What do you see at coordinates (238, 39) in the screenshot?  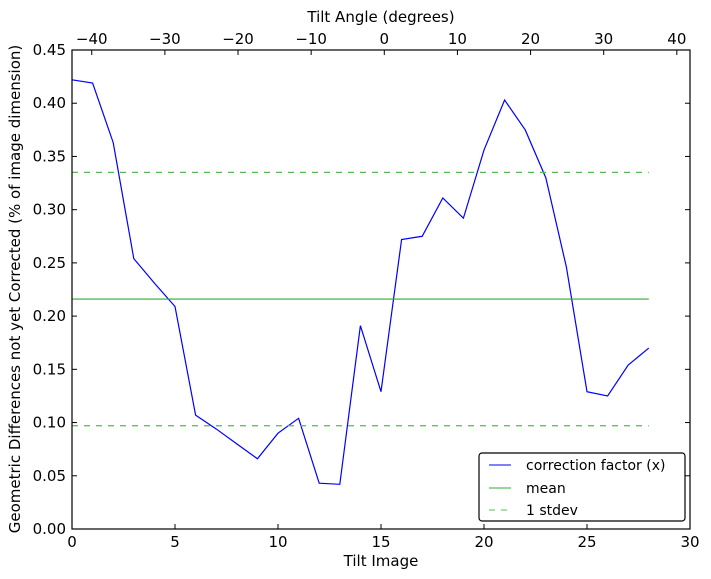 I see `top-x-tick-label: −20` at bounding box center [238, 39].